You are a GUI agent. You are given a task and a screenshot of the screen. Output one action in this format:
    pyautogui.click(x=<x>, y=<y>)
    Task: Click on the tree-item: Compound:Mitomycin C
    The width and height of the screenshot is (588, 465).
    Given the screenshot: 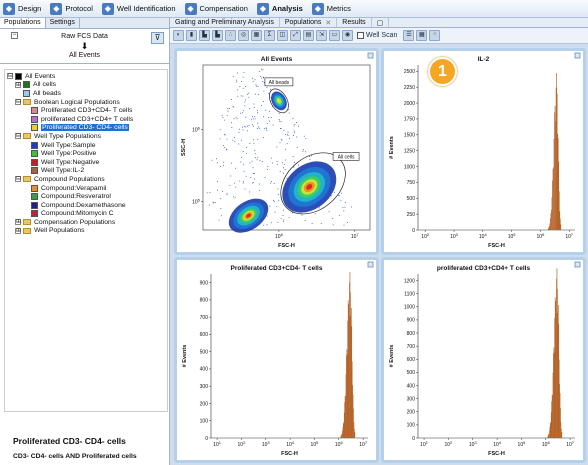 What is the action you would take?
    pyautogui.click(x=86, y=214)
    